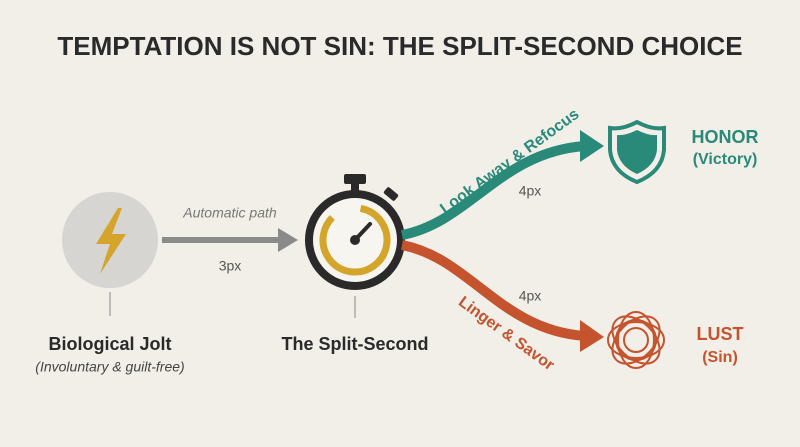  Describe the element at coordinates (229, 213) in the screenshot. I see `edge-label: Automatic path` at that location.